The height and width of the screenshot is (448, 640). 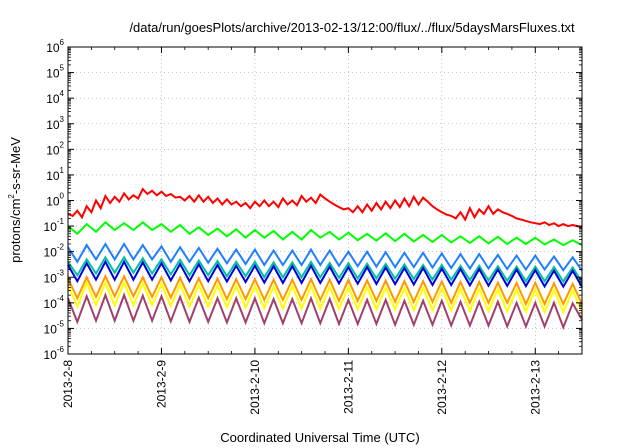 I want to click on y-tick-exponent: -1, so click(x=61, y=221).